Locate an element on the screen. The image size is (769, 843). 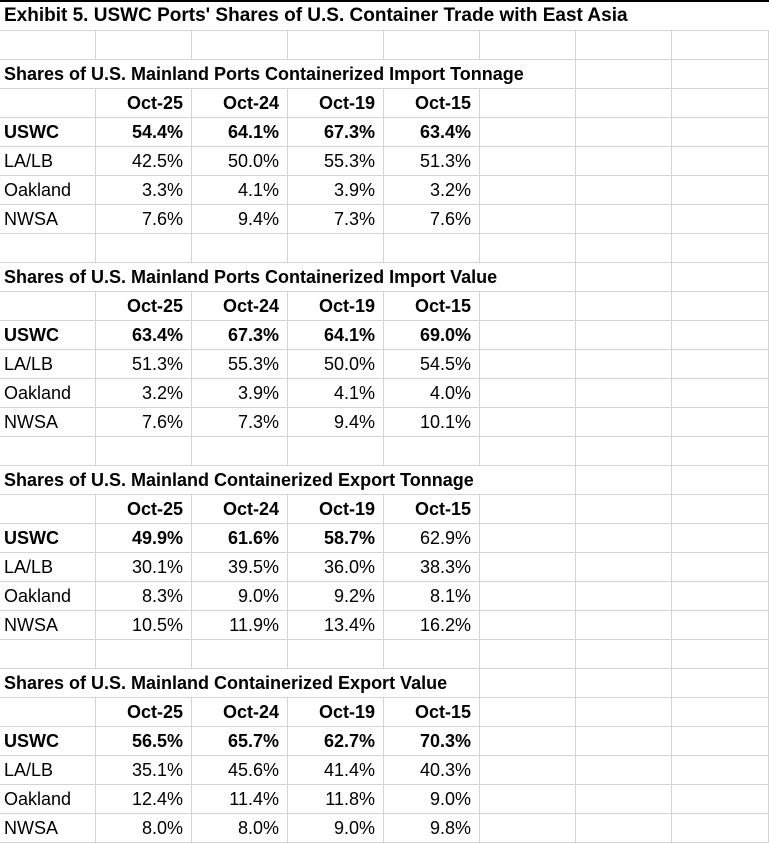
table-row: NWSA 8.0% 8.0% 9.0% 9.8% is located at coordinates (384, 828).